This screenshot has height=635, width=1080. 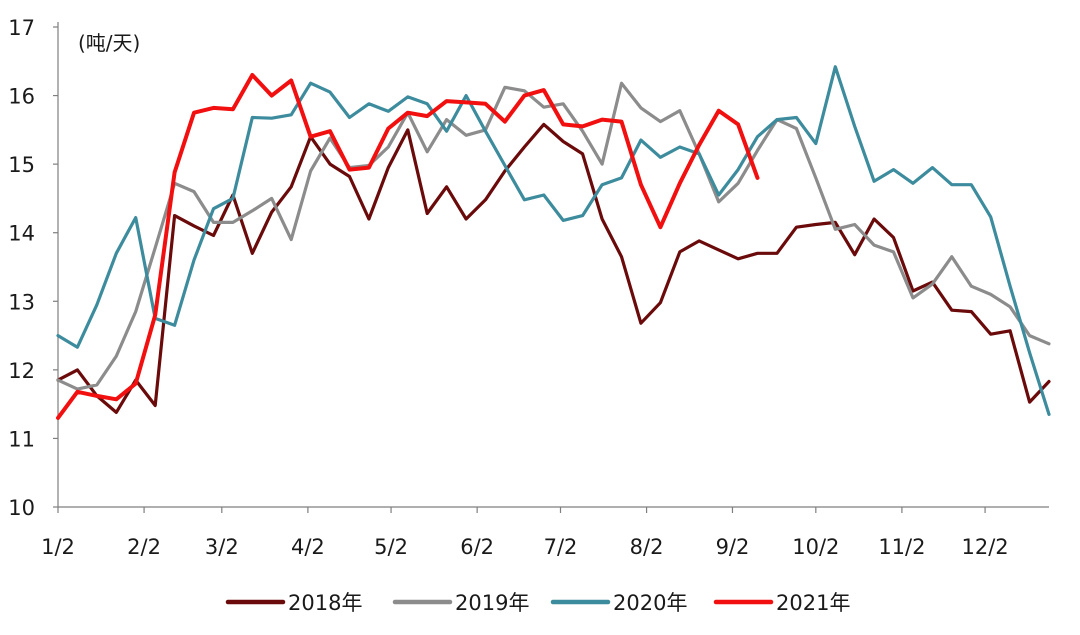 I want to click on legend-label: 2021年, so click(x=813, y=603).